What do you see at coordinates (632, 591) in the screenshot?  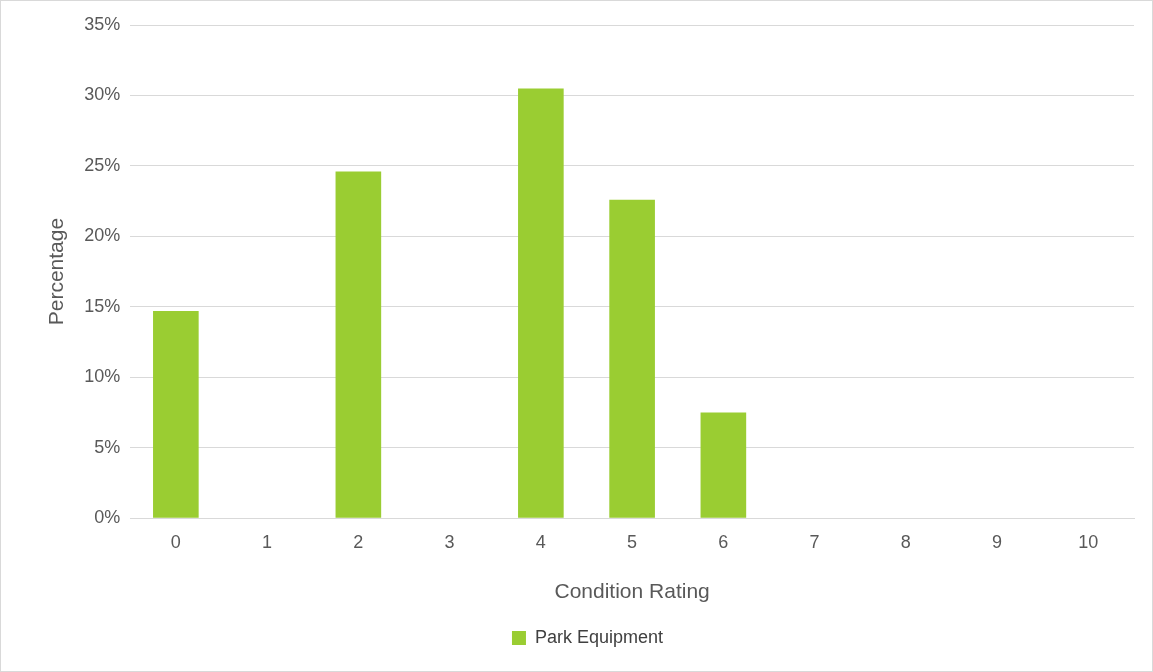 I see `x-axis-title: Condition Rating` at bounding box center [632, 591].